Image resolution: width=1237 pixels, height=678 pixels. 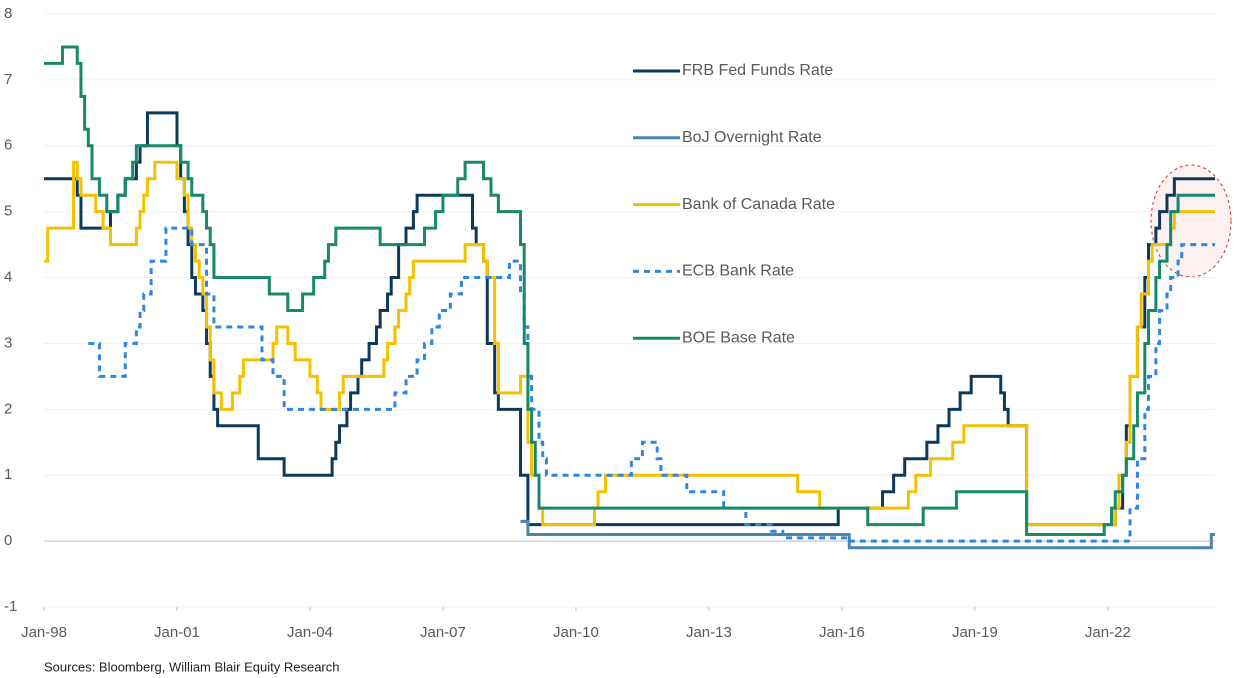 I want to click on legend-label: Bank of Canada Rate, so click(x=758, y=204).